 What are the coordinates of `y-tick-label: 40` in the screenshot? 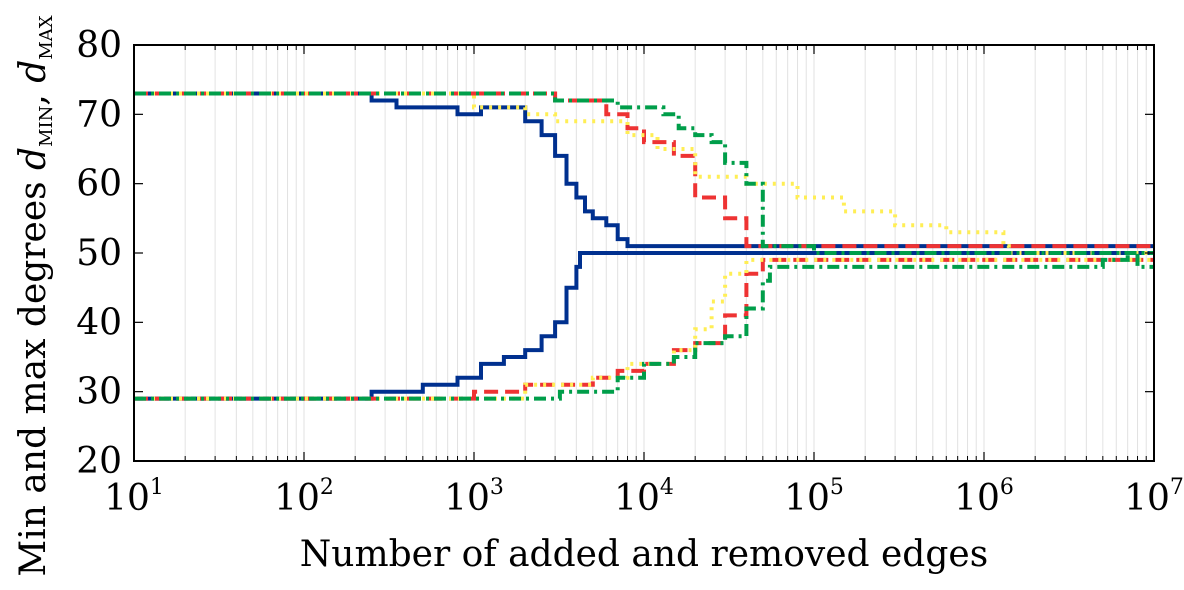 It's located at (99, 322).